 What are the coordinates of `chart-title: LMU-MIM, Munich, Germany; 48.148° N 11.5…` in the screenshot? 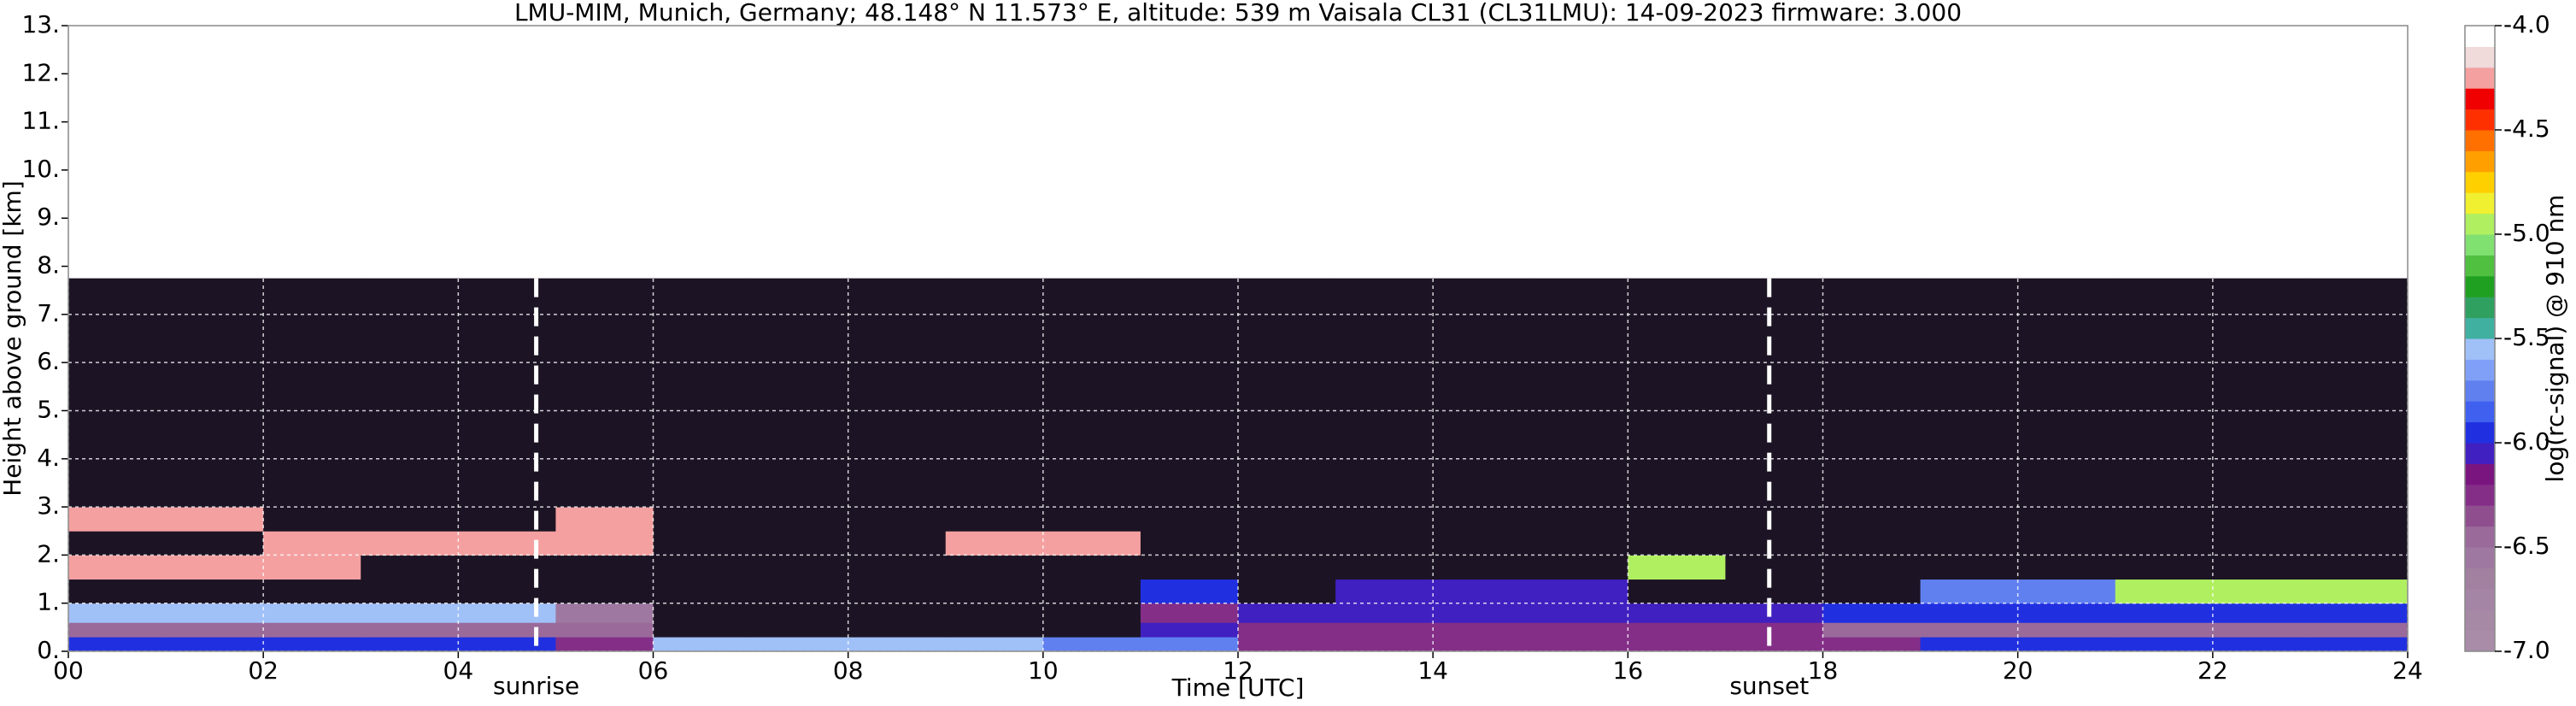 It's located at (1238, 13).